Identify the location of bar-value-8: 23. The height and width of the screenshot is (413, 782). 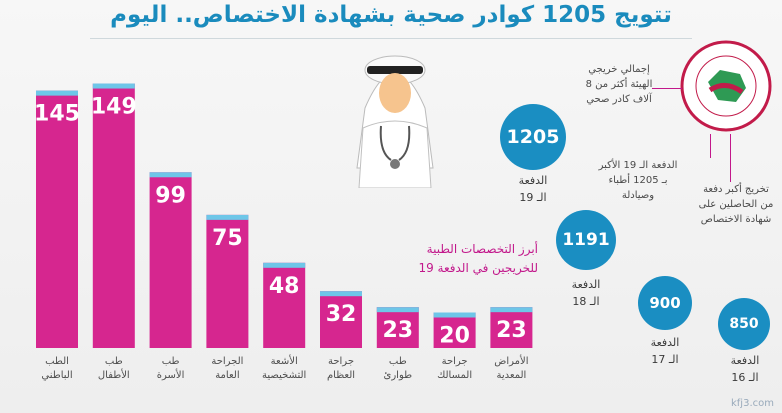
(511, 330).